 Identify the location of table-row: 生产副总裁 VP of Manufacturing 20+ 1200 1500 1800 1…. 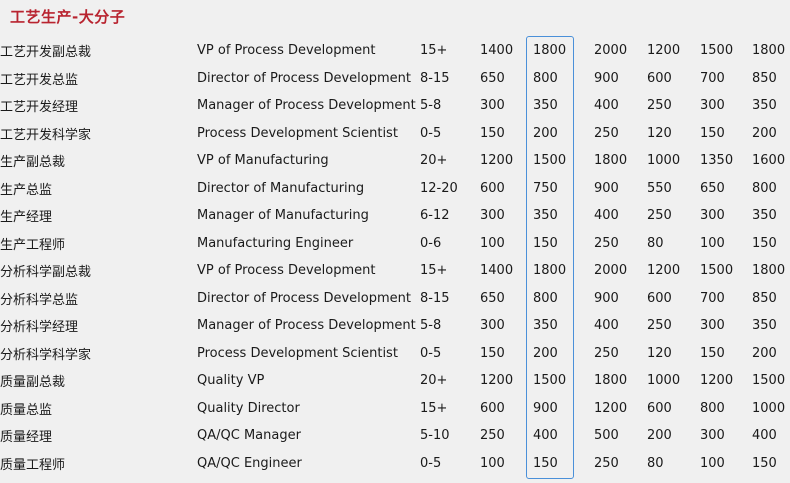
(395, 161).